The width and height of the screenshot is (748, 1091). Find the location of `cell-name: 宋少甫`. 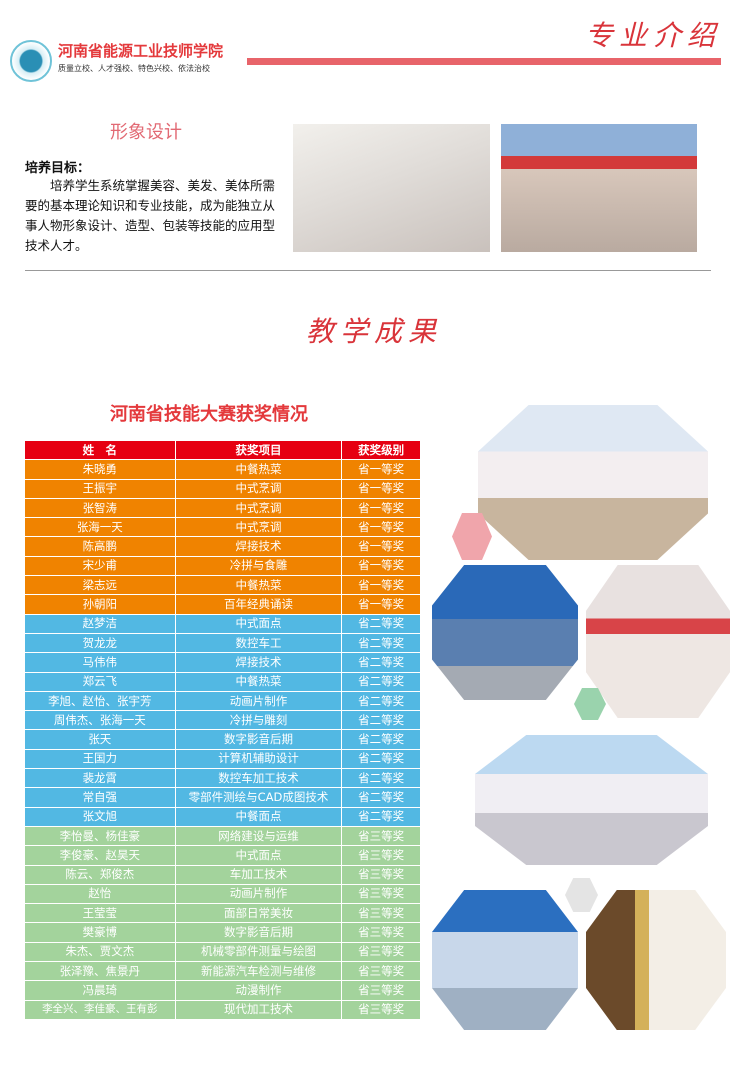

cell-name: 宋少甫 is located at coordinates (100, 566).